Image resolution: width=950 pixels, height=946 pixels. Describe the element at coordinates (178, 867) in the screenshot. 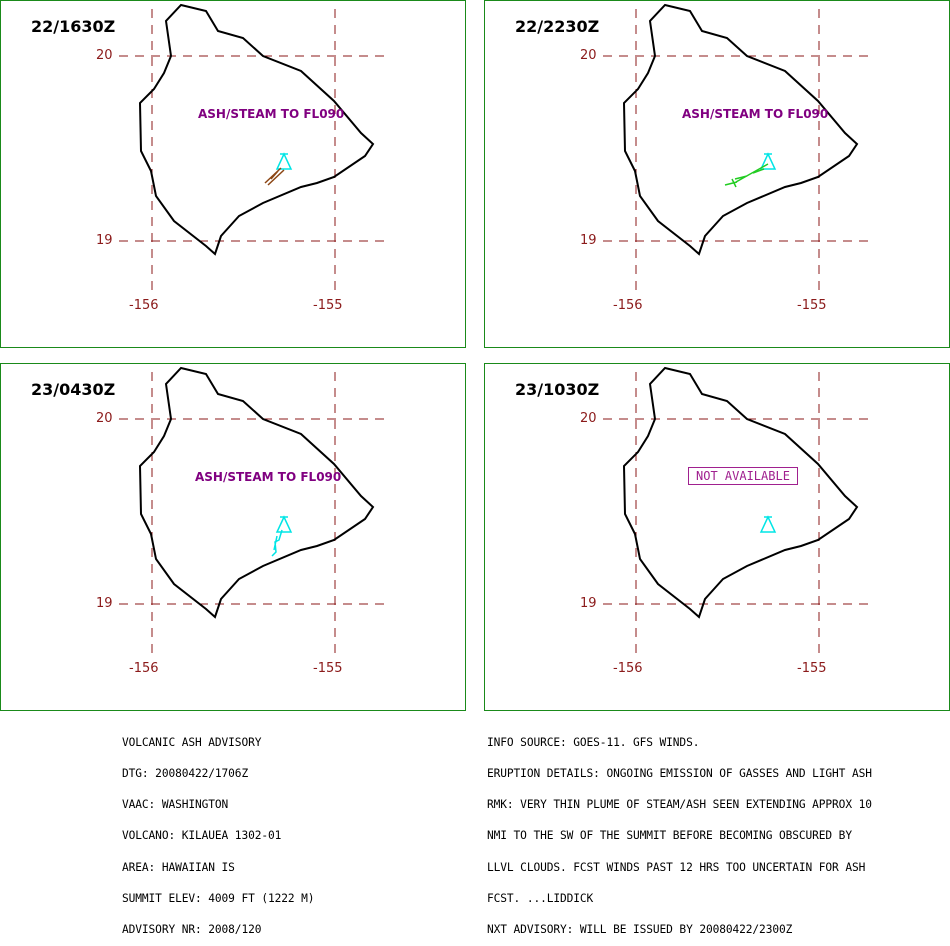

I see `advisory-line: AREA: HAWAIIAN IS` at that location.